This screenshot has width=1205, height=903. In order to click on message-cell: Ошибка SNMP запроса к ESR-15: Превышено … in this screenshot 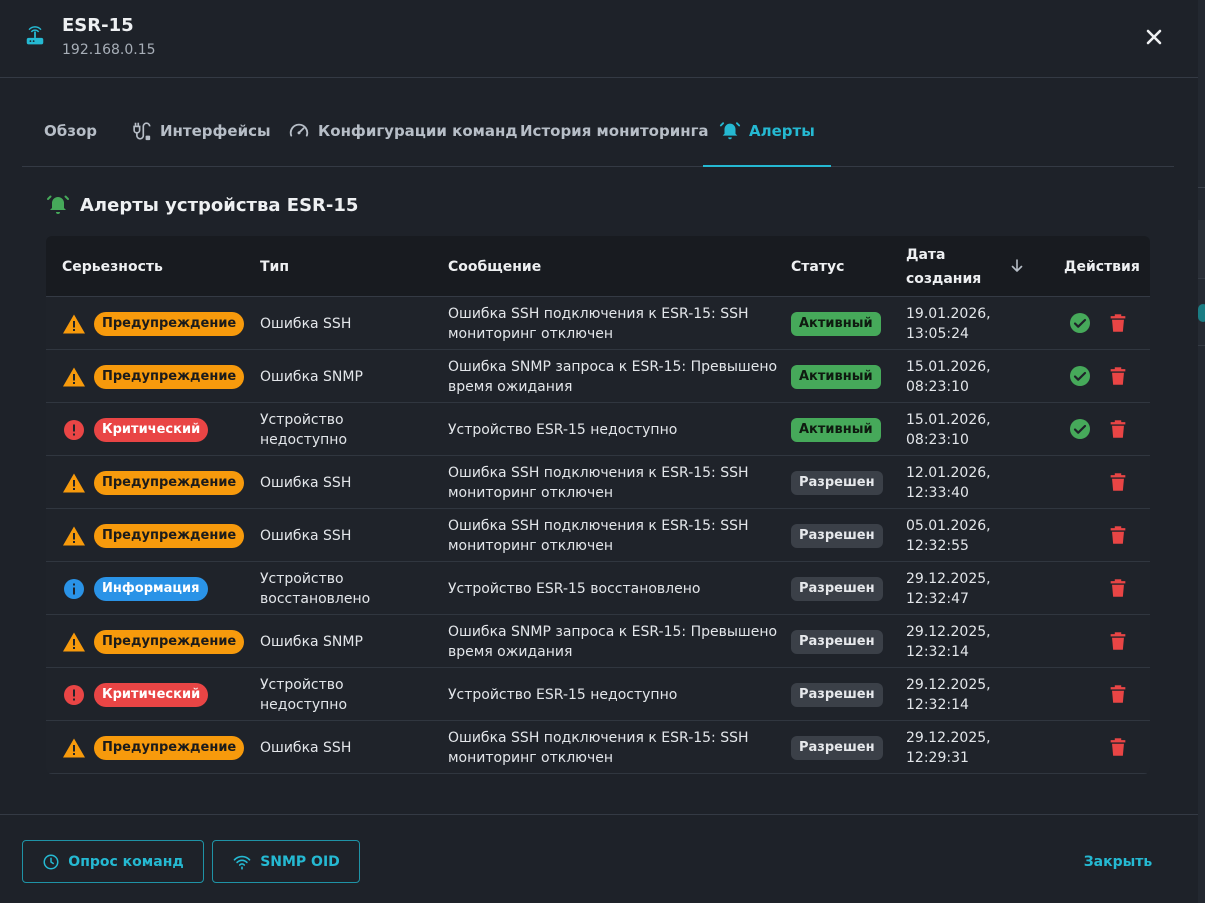, I will do `click(613, 376)`.